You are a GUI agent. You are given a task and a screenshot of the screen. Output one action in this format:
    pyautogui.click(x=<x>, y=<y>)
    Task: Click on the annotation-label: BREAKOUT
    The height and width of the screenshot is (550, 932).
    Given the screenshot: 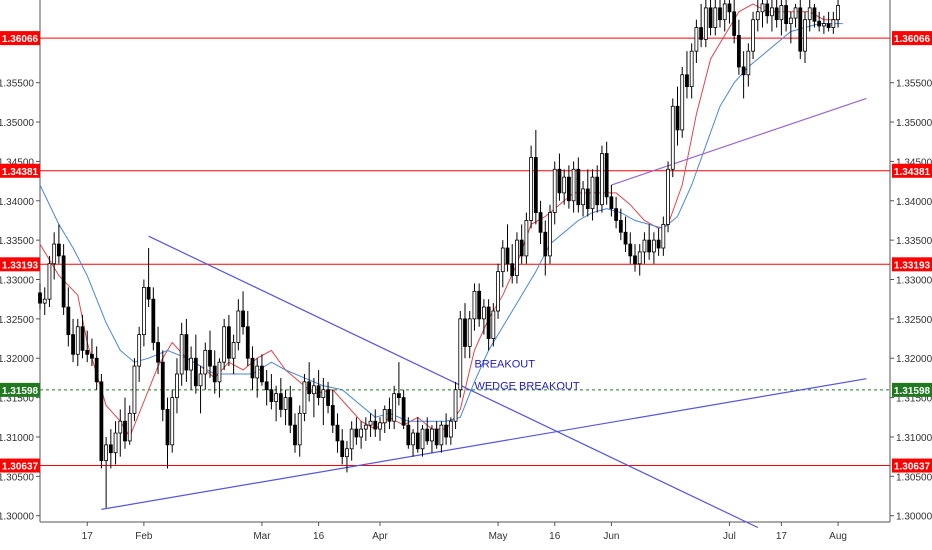 What is the action you would take?
    pyautogui.click(x=504, y=365)
    